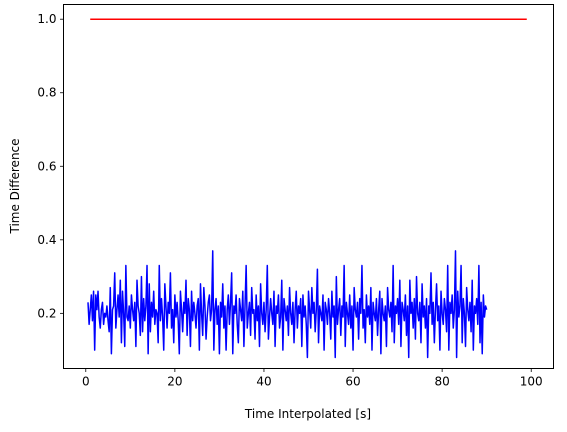  Describe the element at coordinates (15, 186) in the screenshot. I see `y-axis-label: Time Difference` at that location.